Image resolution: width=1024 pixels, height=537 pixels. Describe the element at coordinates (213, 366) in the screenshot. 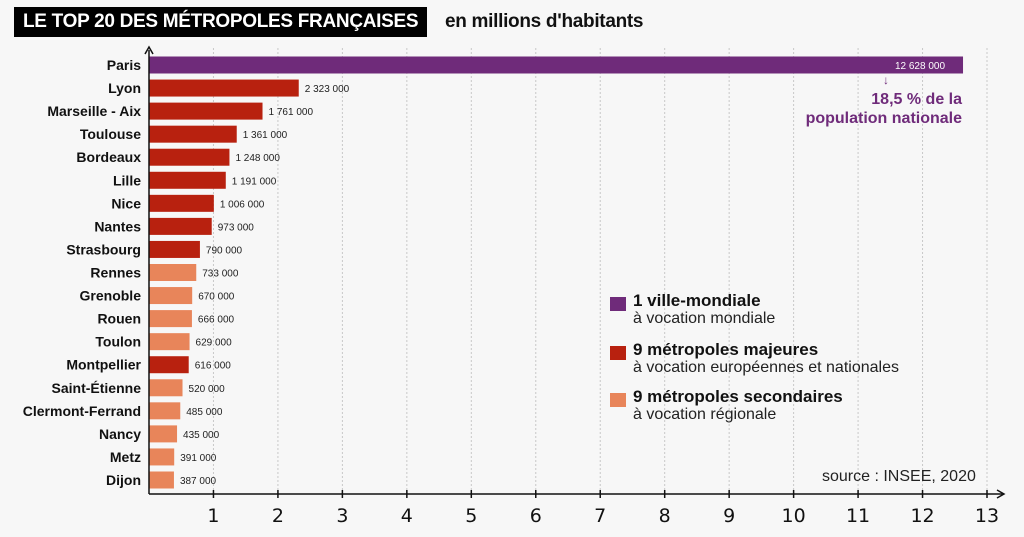

I see `data-label: 616 000` at that location.